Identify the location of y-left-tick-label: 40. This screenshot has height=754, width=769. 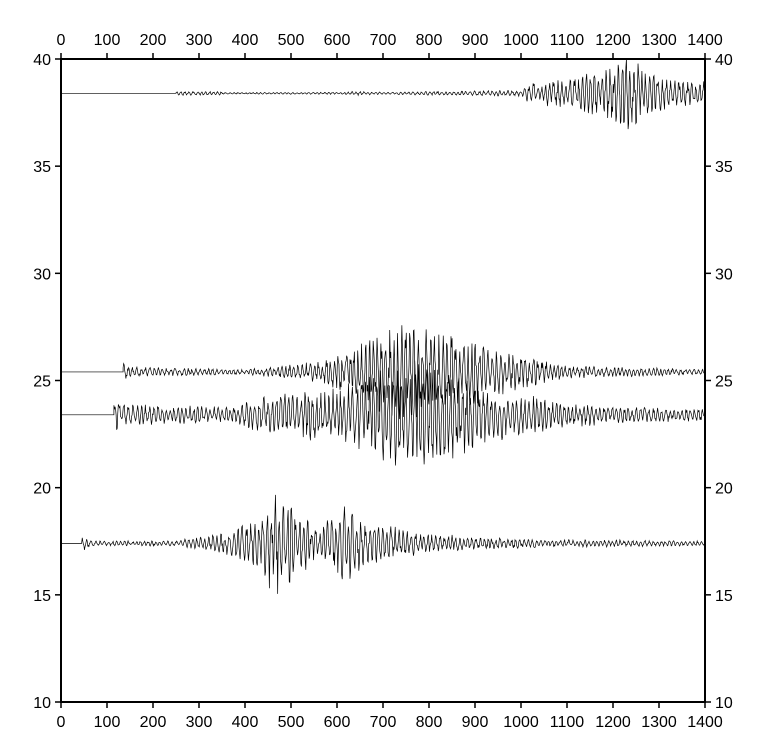
(42, 60).